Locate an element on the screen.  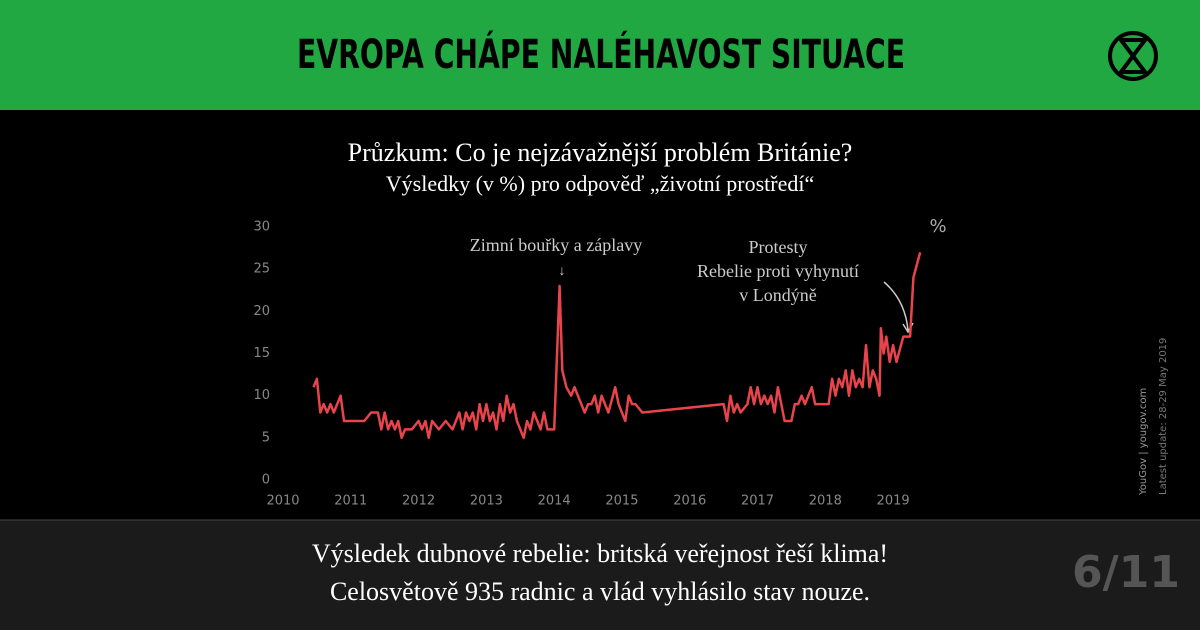
y-tick-label: 10 is located at coordinates (261, 395).